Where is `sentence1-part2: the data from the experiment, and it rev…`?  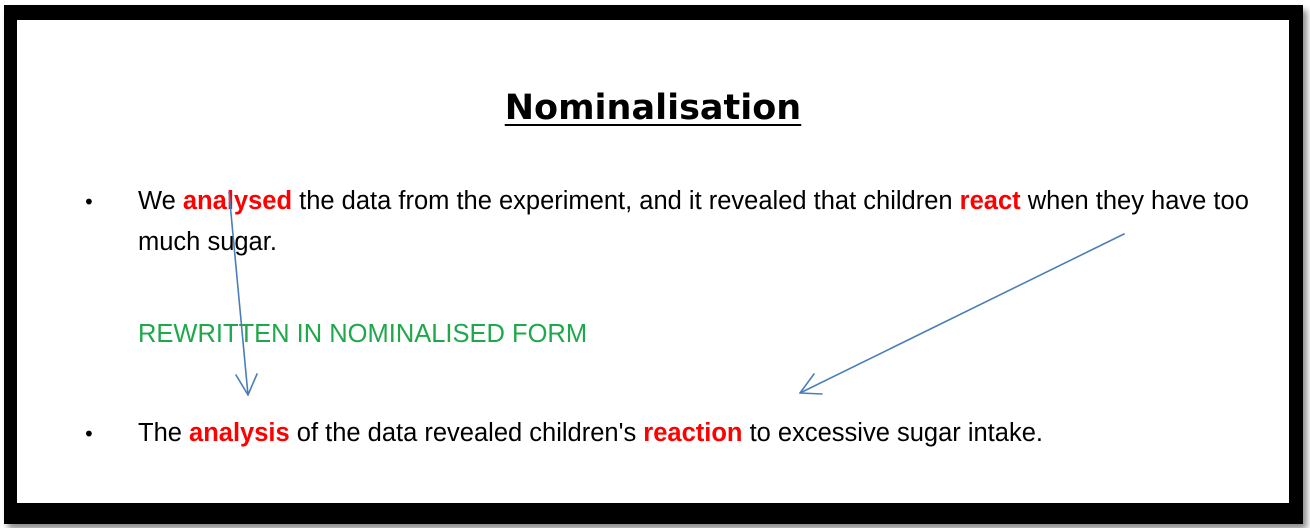
sentence1-part2: the data from the experiment, and it rev… is located at coordinates (626, 201).